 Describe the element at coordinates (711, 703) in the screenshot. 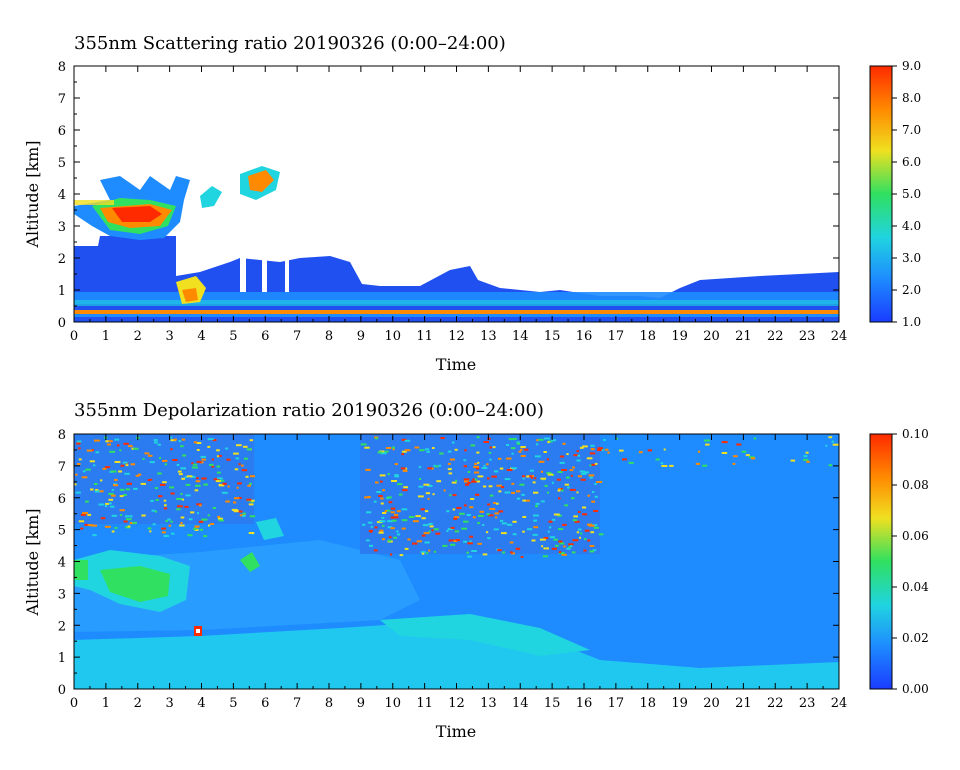

I see `x-tick-label: 20` at that location.